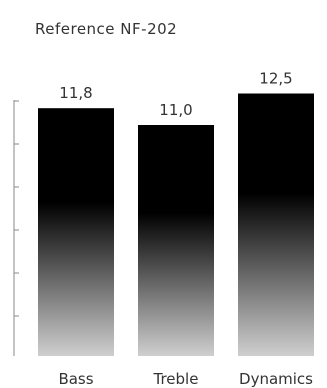  Describe the element at coordinates (106, 29) in the screenshot. I see `chart-title: Reference NF-202` at that location.